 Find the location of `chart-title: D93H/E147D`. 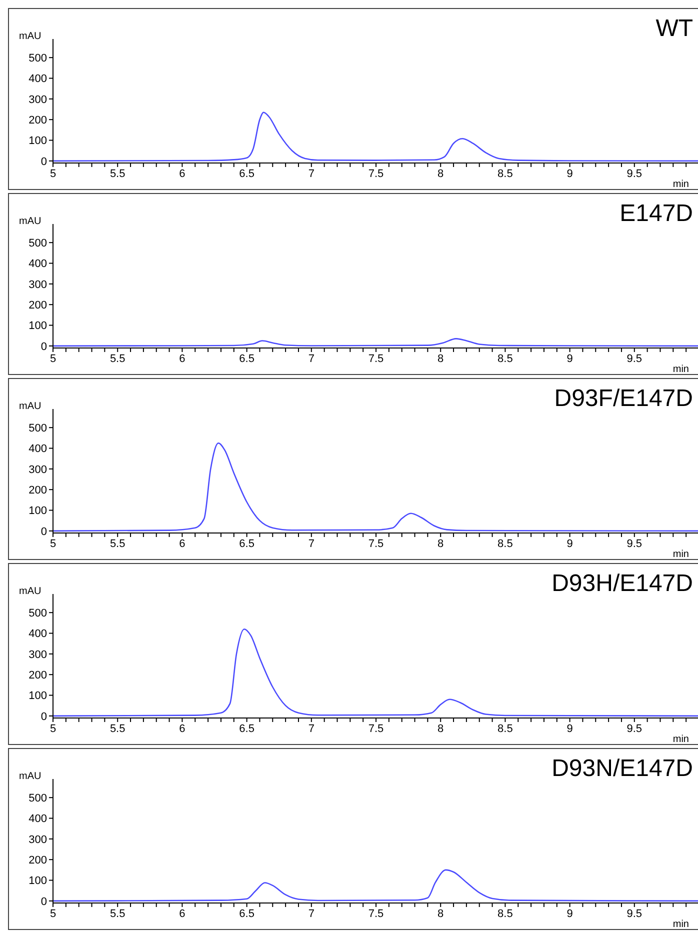

chart-title: D93H/E147D is located at coordinates (622, 584).